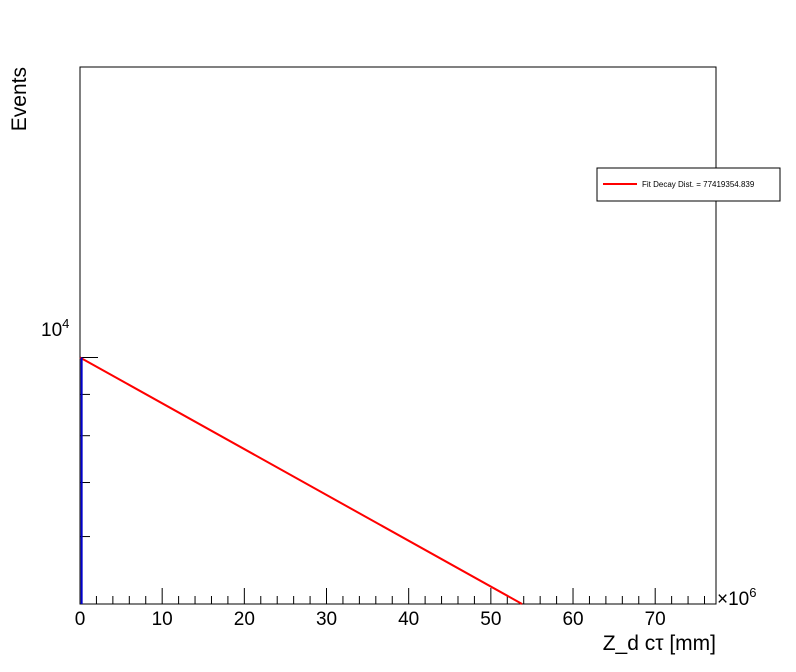 Image resolution: width=796 pixels, height=672 pixels. I want to click on x-axis-label: Z_d cτ [mm], so click(659, 643).